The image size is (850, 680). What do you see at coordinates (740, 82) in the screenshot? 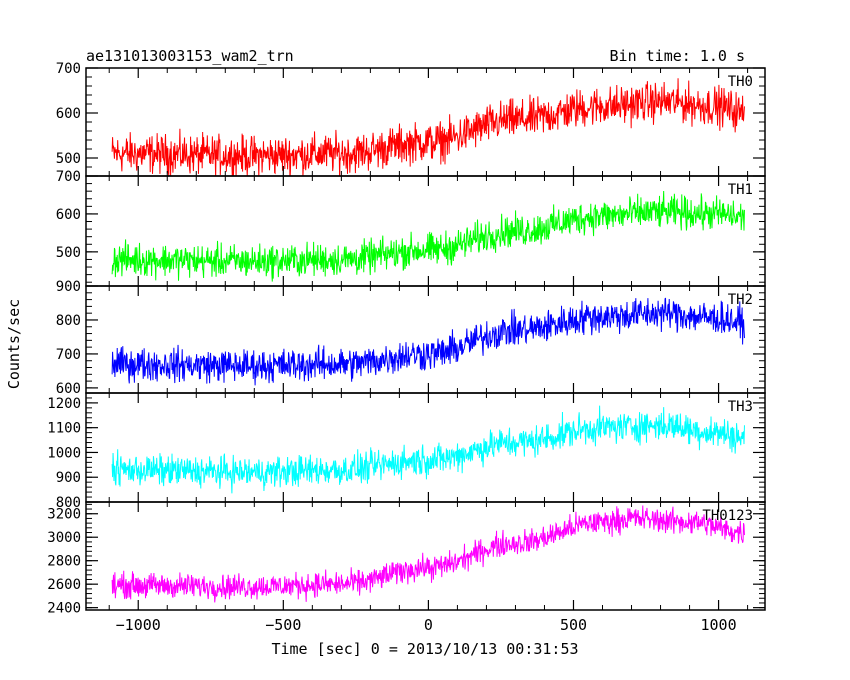
I see `panel-label: TH0` at bounding box center [740, 82].